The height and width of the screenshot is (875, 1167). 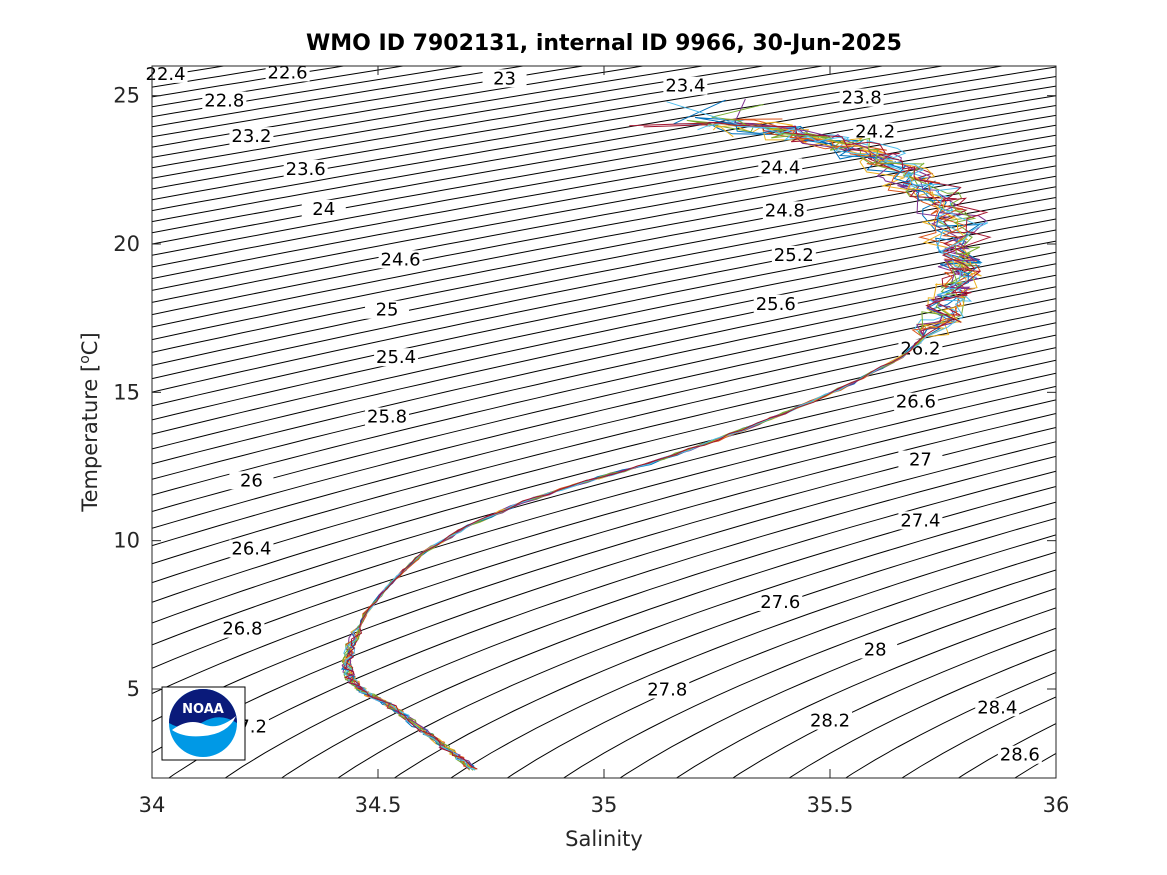 I want to click on isopycnal-label: 28.4, so click(x=997, y=707).